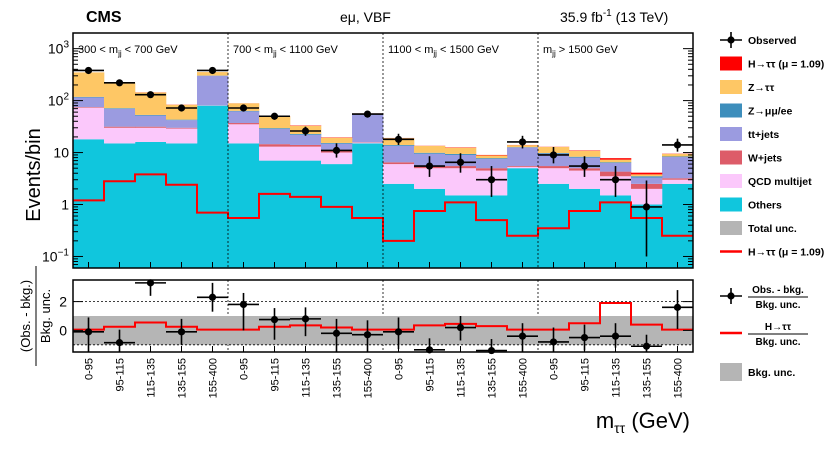  I want to click on legend-entry: H→ττ Bkg. unc., so click(764, 335).